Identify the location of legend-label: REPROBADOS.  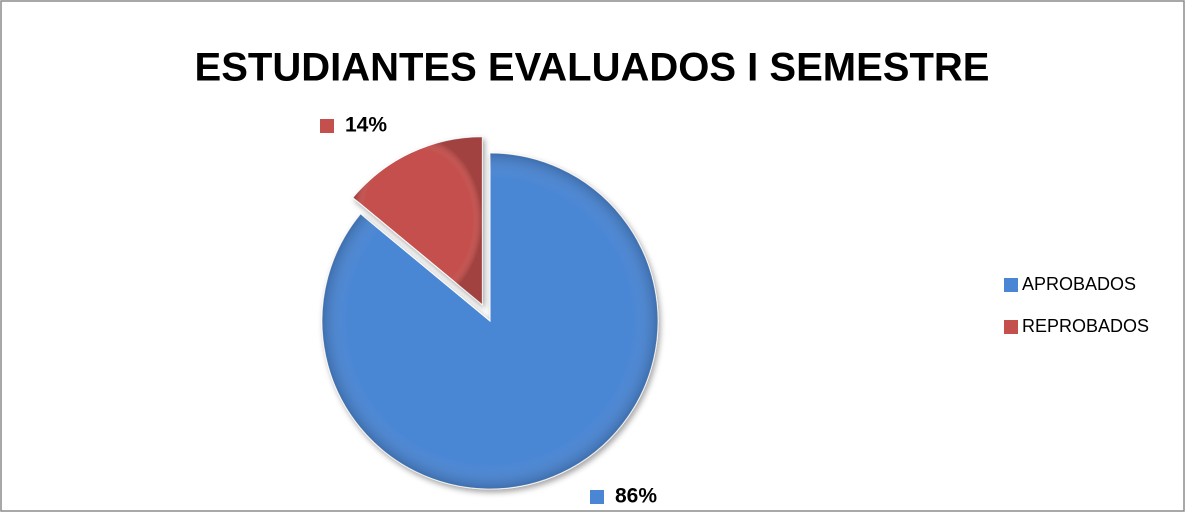
(1085, 326).